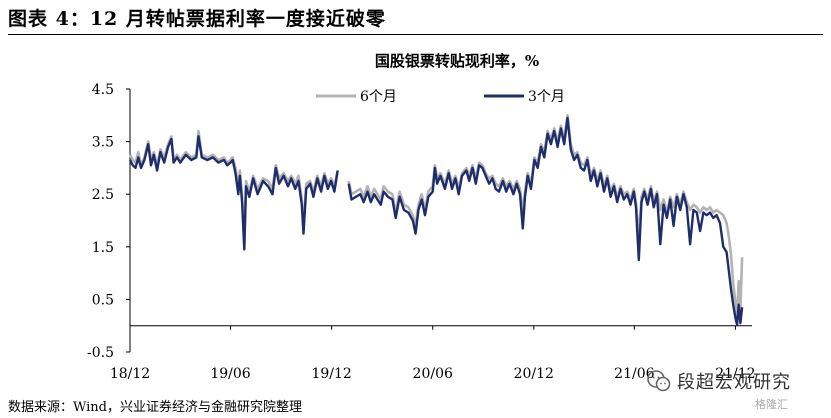 The width and height of the screenshot is (831, 418). I want to click on y-tick-label: -0.5, so click(100, 353).